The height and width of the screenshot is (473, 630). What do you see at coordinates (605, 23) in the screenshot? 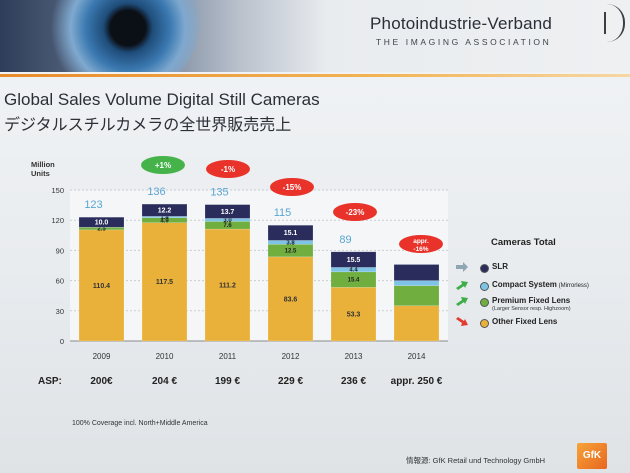
I see `logo-mark-bar` at bounding box center [605, 23].